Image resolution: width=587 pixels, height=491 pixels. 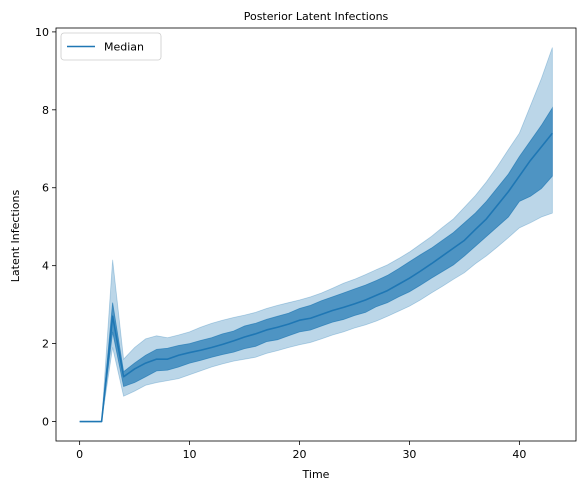 I want to click on y-tick-label: 2, so click(x=45, y=344).